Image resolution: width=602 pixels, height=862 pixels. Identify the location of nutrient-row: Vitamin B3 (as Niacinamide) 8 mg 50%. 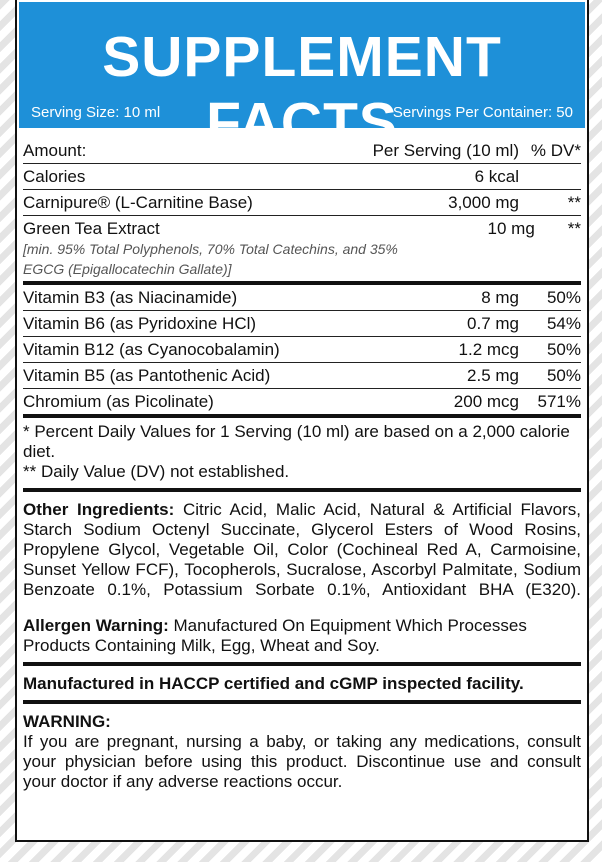
(302, 298).